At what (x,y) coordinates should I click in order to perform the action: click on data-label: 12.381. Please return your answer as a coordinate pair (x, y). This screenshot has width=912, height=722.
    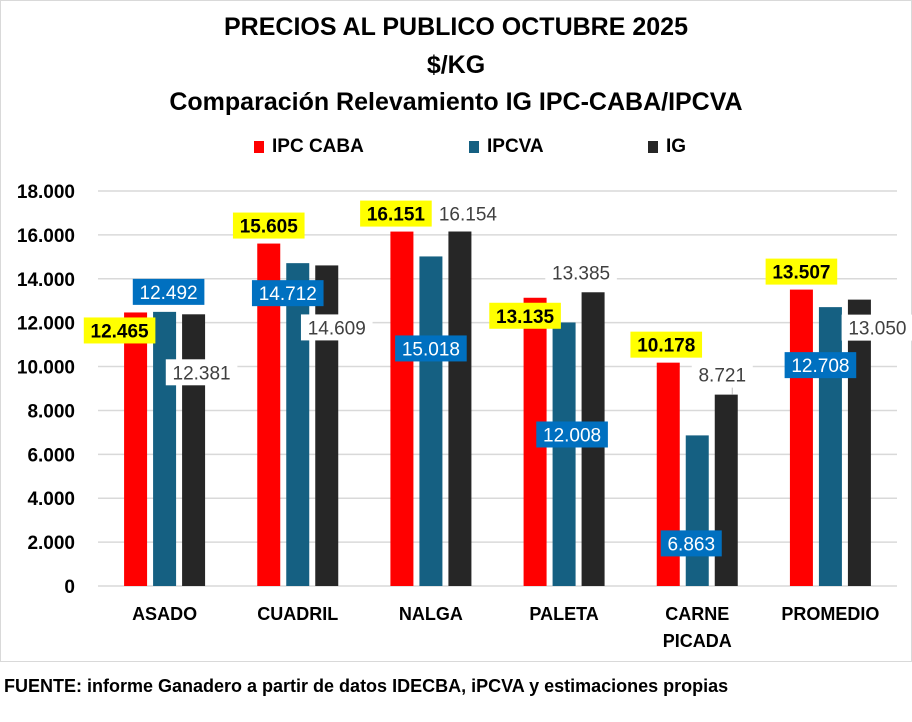
    Looking at the image, I should click on (202, 373).